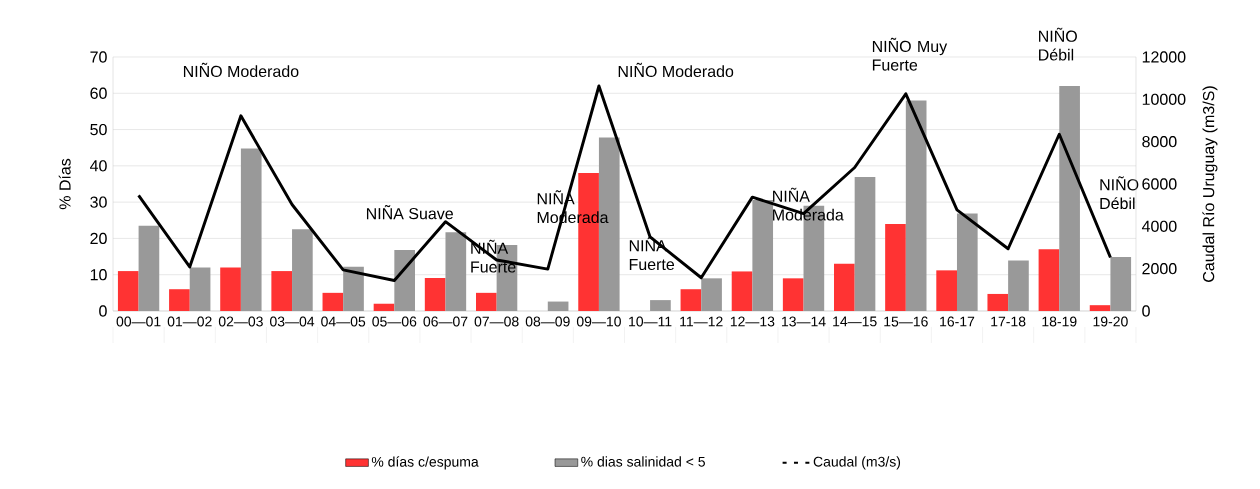 This screenshot has height=489, width=1260. I want to click on x-tick-label: 05—06, so click(394, 321).